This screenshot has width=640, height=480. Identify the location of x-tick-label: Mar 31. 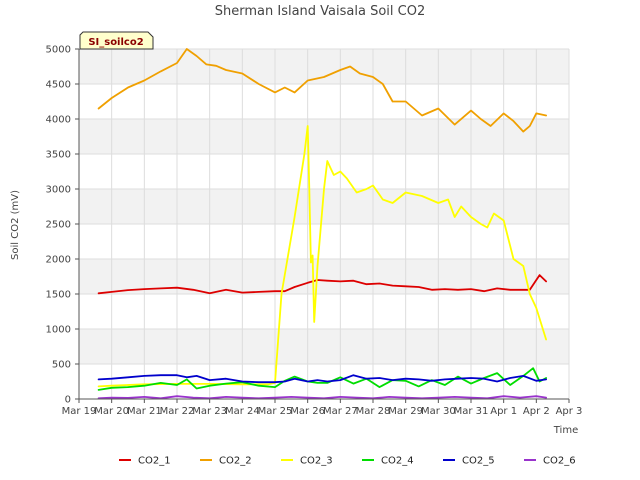
(471, 411).